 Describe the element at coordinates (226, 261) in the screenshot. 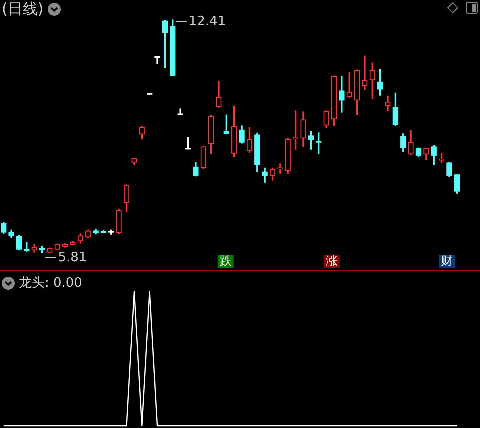

I see `text: 跌` at that location.